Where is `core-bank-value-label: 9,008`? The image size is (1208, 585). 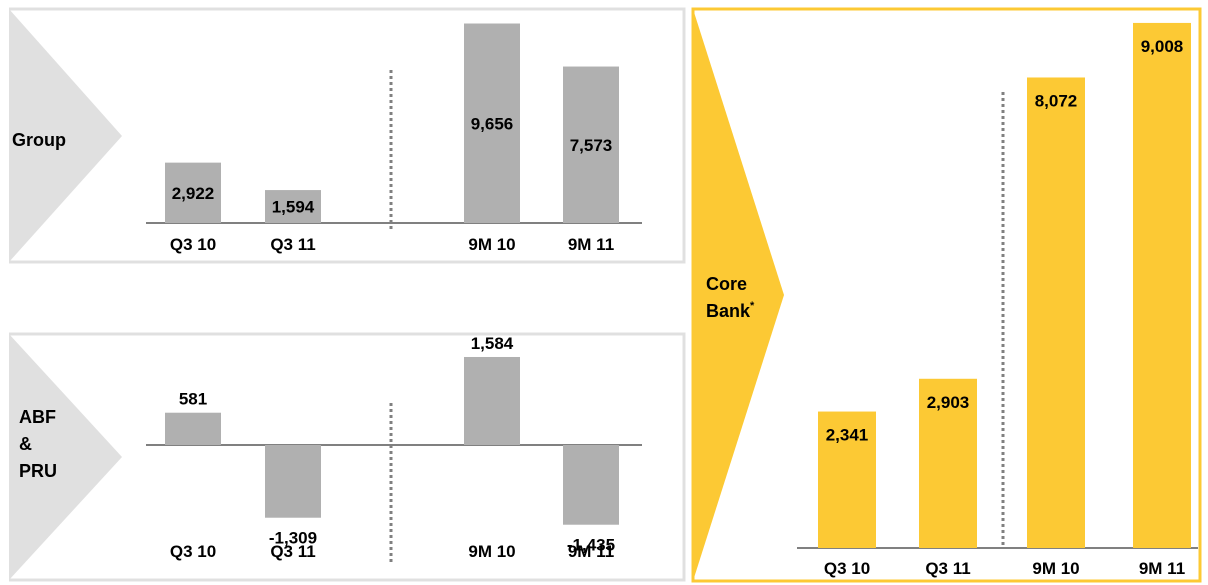 core-bank-value-label: 9,008 is located at coordinates (1162, 46).